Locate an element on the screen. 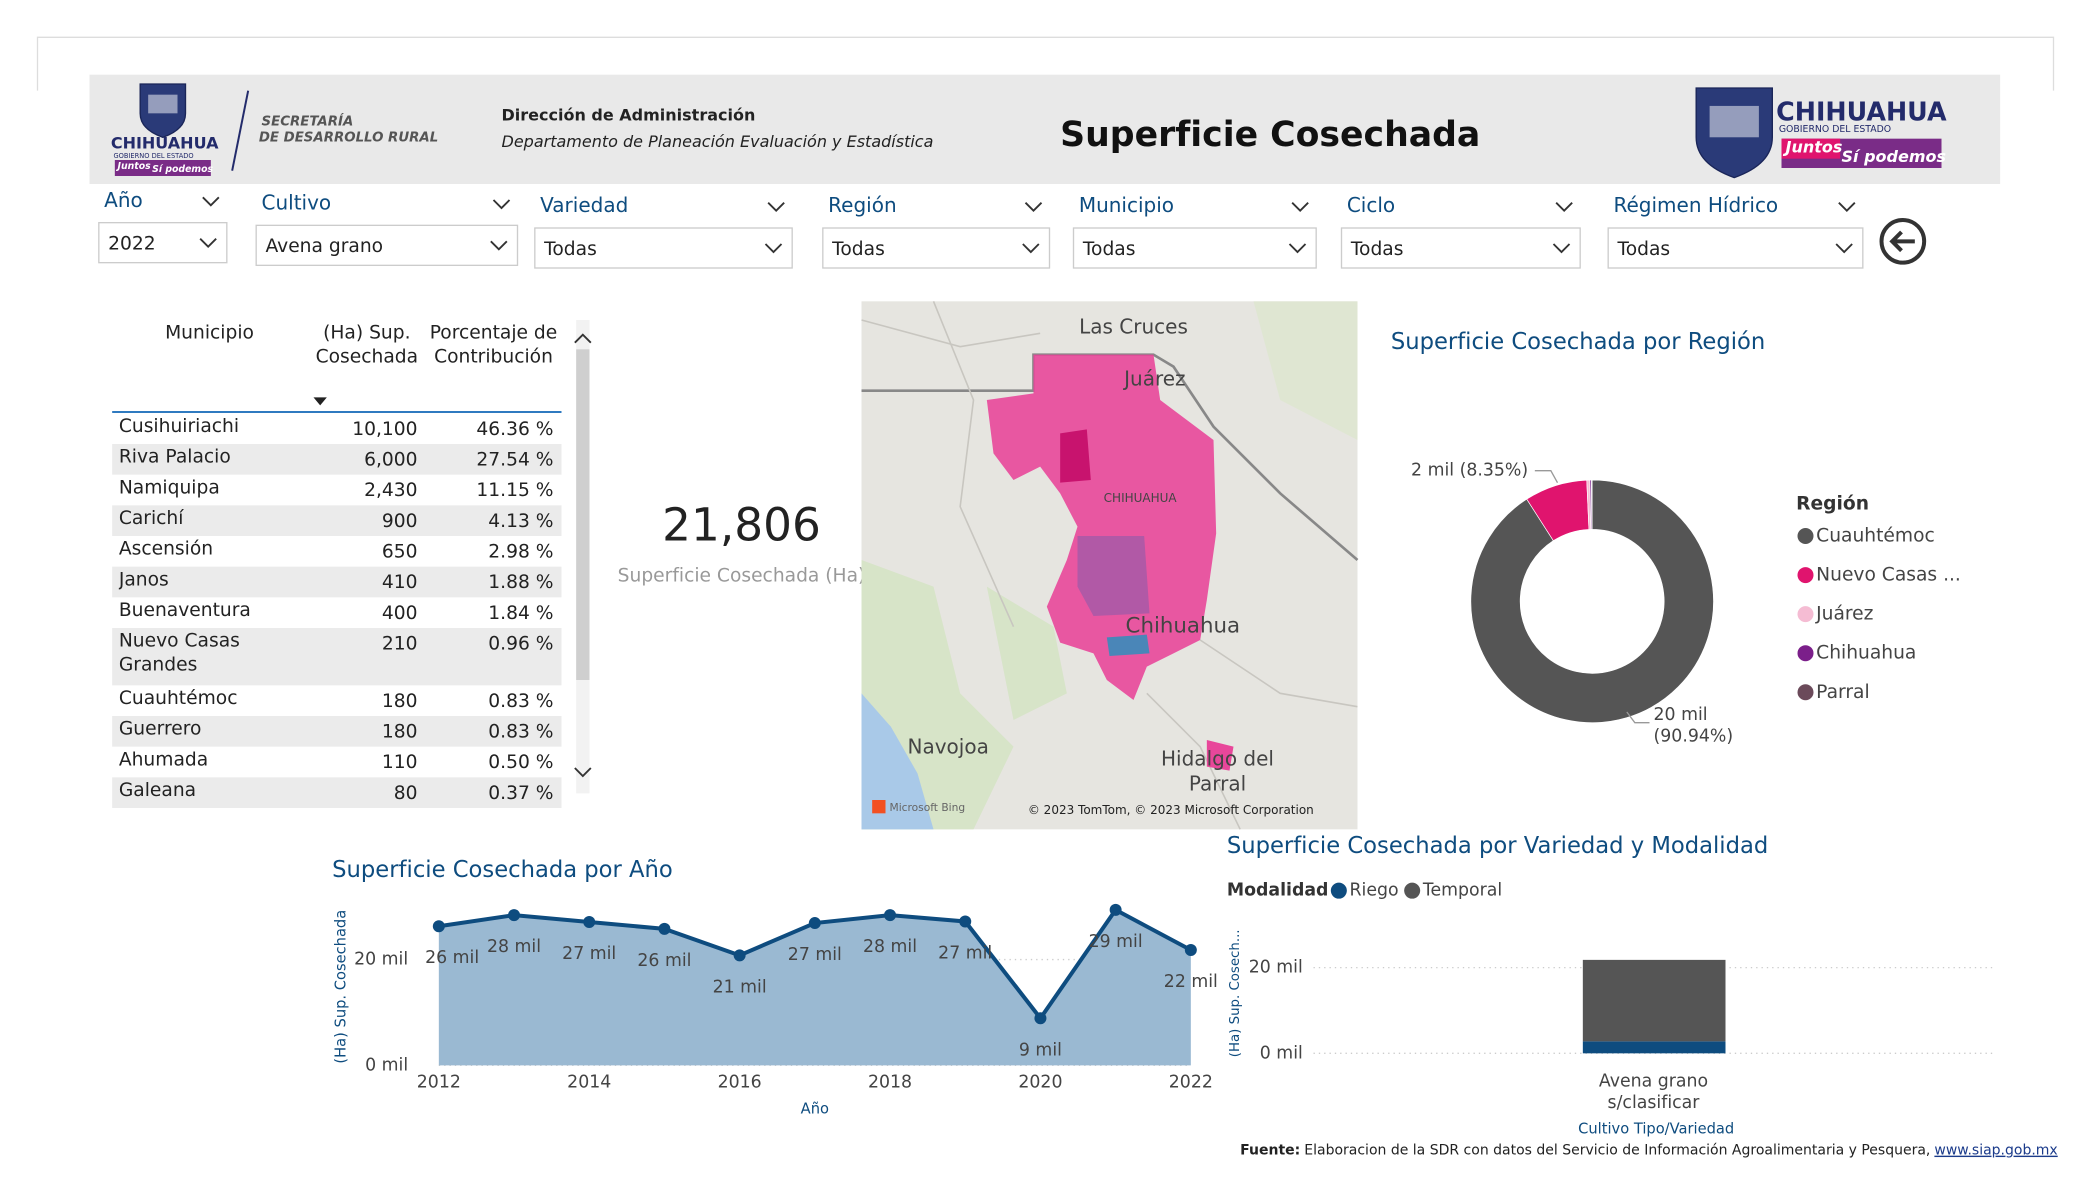  legend-label: Cuauhtémoc is located at coordinates (1875, 536).